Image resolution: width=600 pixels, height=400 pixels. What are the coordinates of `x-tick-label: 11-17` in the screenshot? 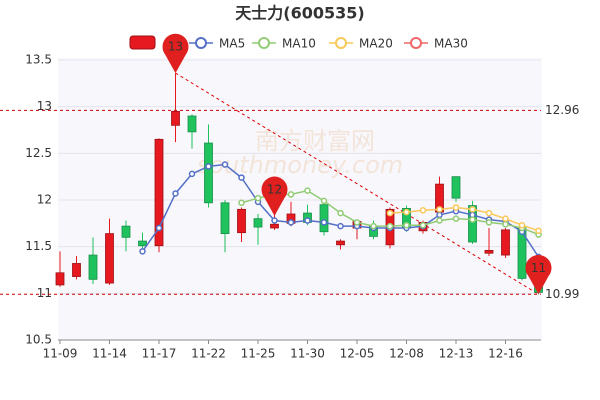 It's located at (159, 354).